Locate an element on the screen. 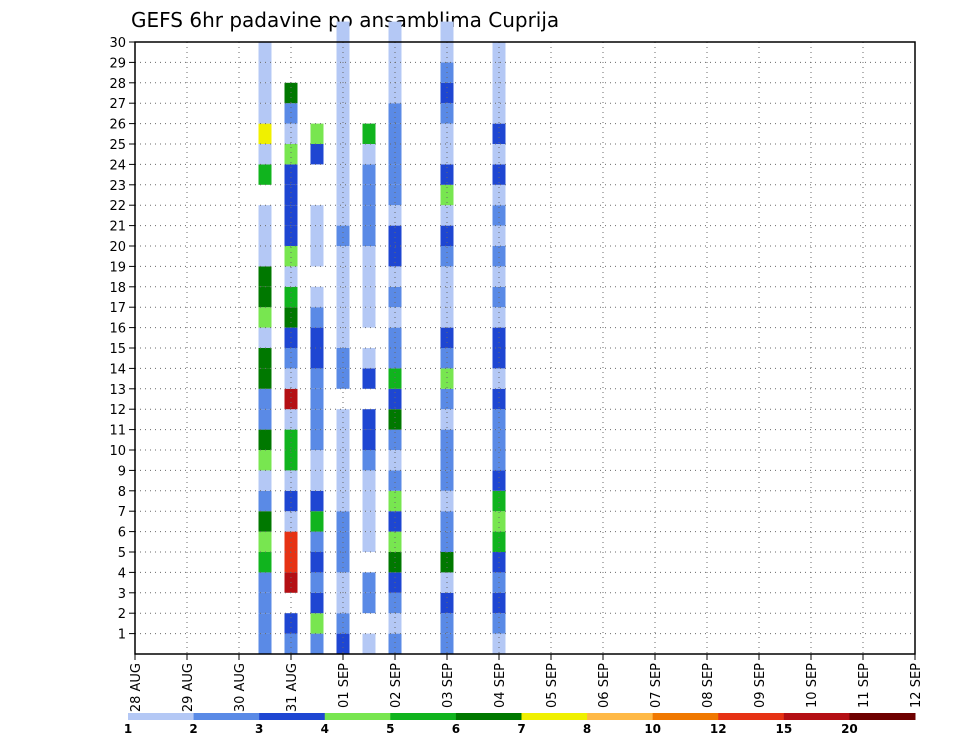 This screenshot has height=742, width=960. x-tick-label: 30 AUG is located at coordinates (240, 687).